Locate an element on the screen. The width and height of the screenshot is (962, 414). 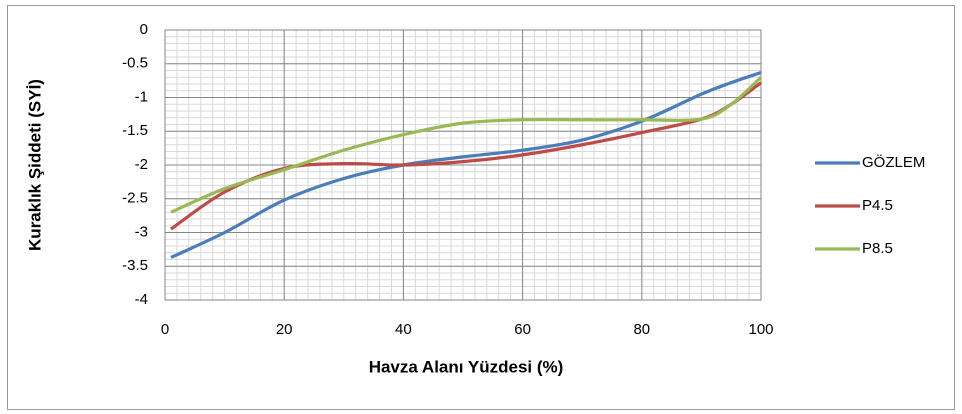
y-tick-label: -4 is located at coordinates (141, 299).